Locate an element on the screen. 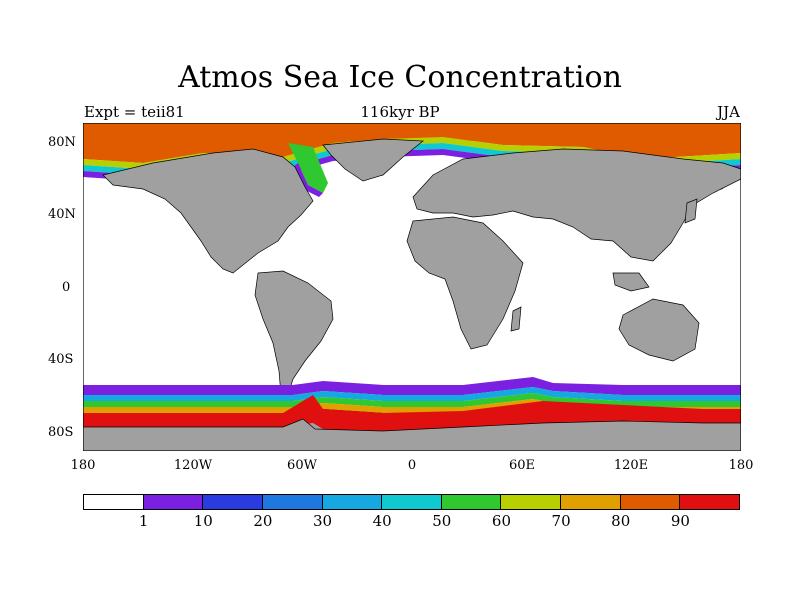 This screenshot has width=800, height=600. colorbar-label: 50 is located at coordinates (442, 521).